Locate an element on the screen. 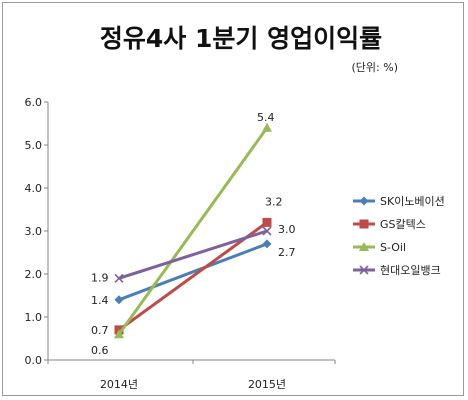 This screenshot has width=468, height=400. data-label: 1.4 is located at coordinates (100, 300).